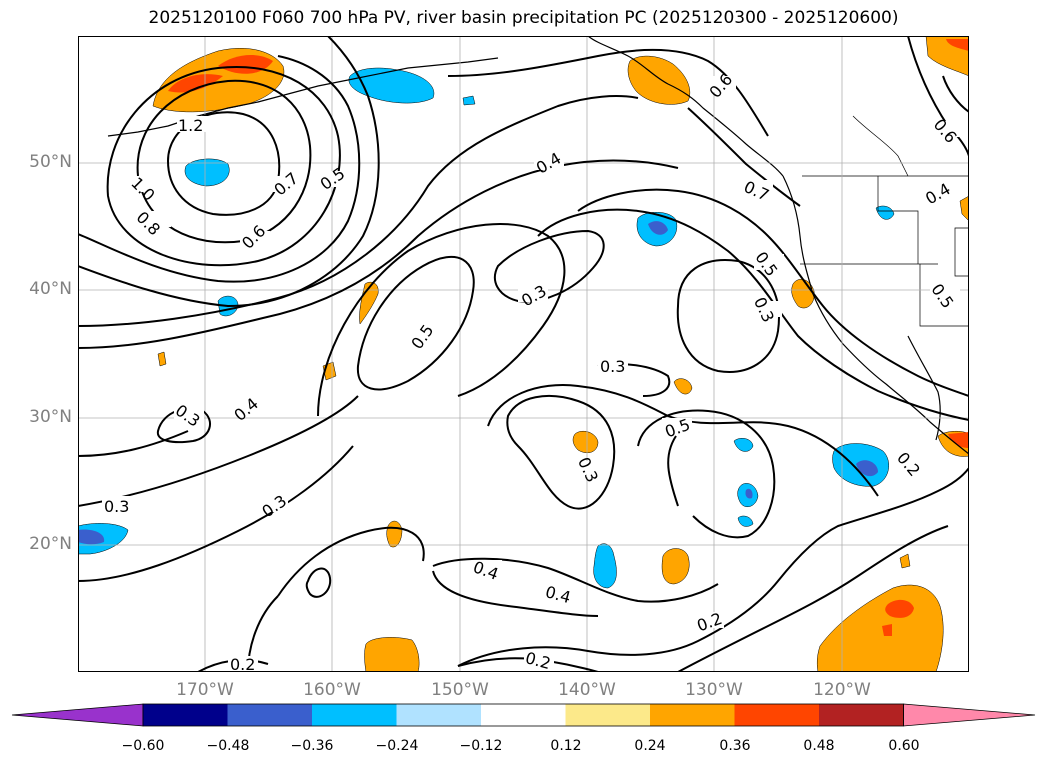  What do you see at coordinates (77, 715) in the screenshot?
I see `colorbar-extend-low` at bounding box center [77, 715].